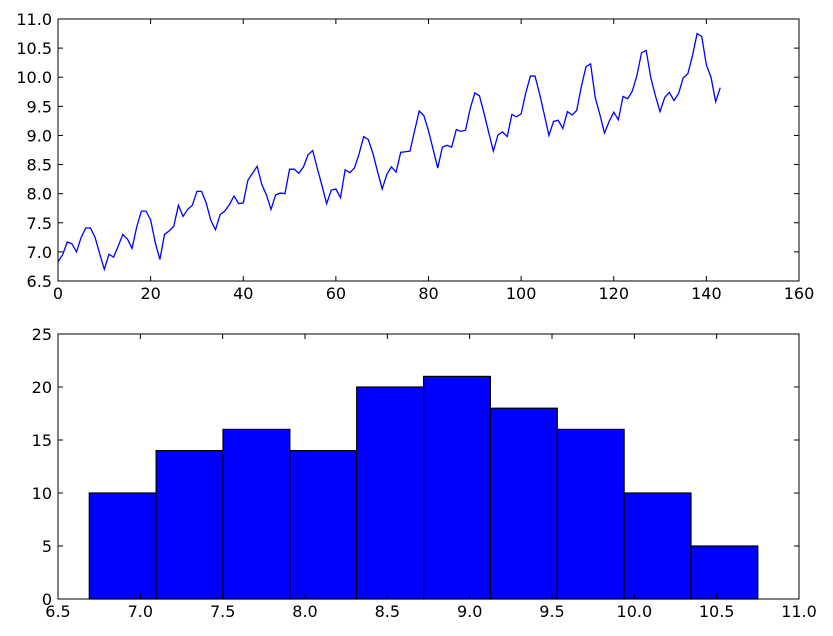 The image size is (833, 636). I want to click on histogram-xtick-label: 8.0, so click(304, 611).